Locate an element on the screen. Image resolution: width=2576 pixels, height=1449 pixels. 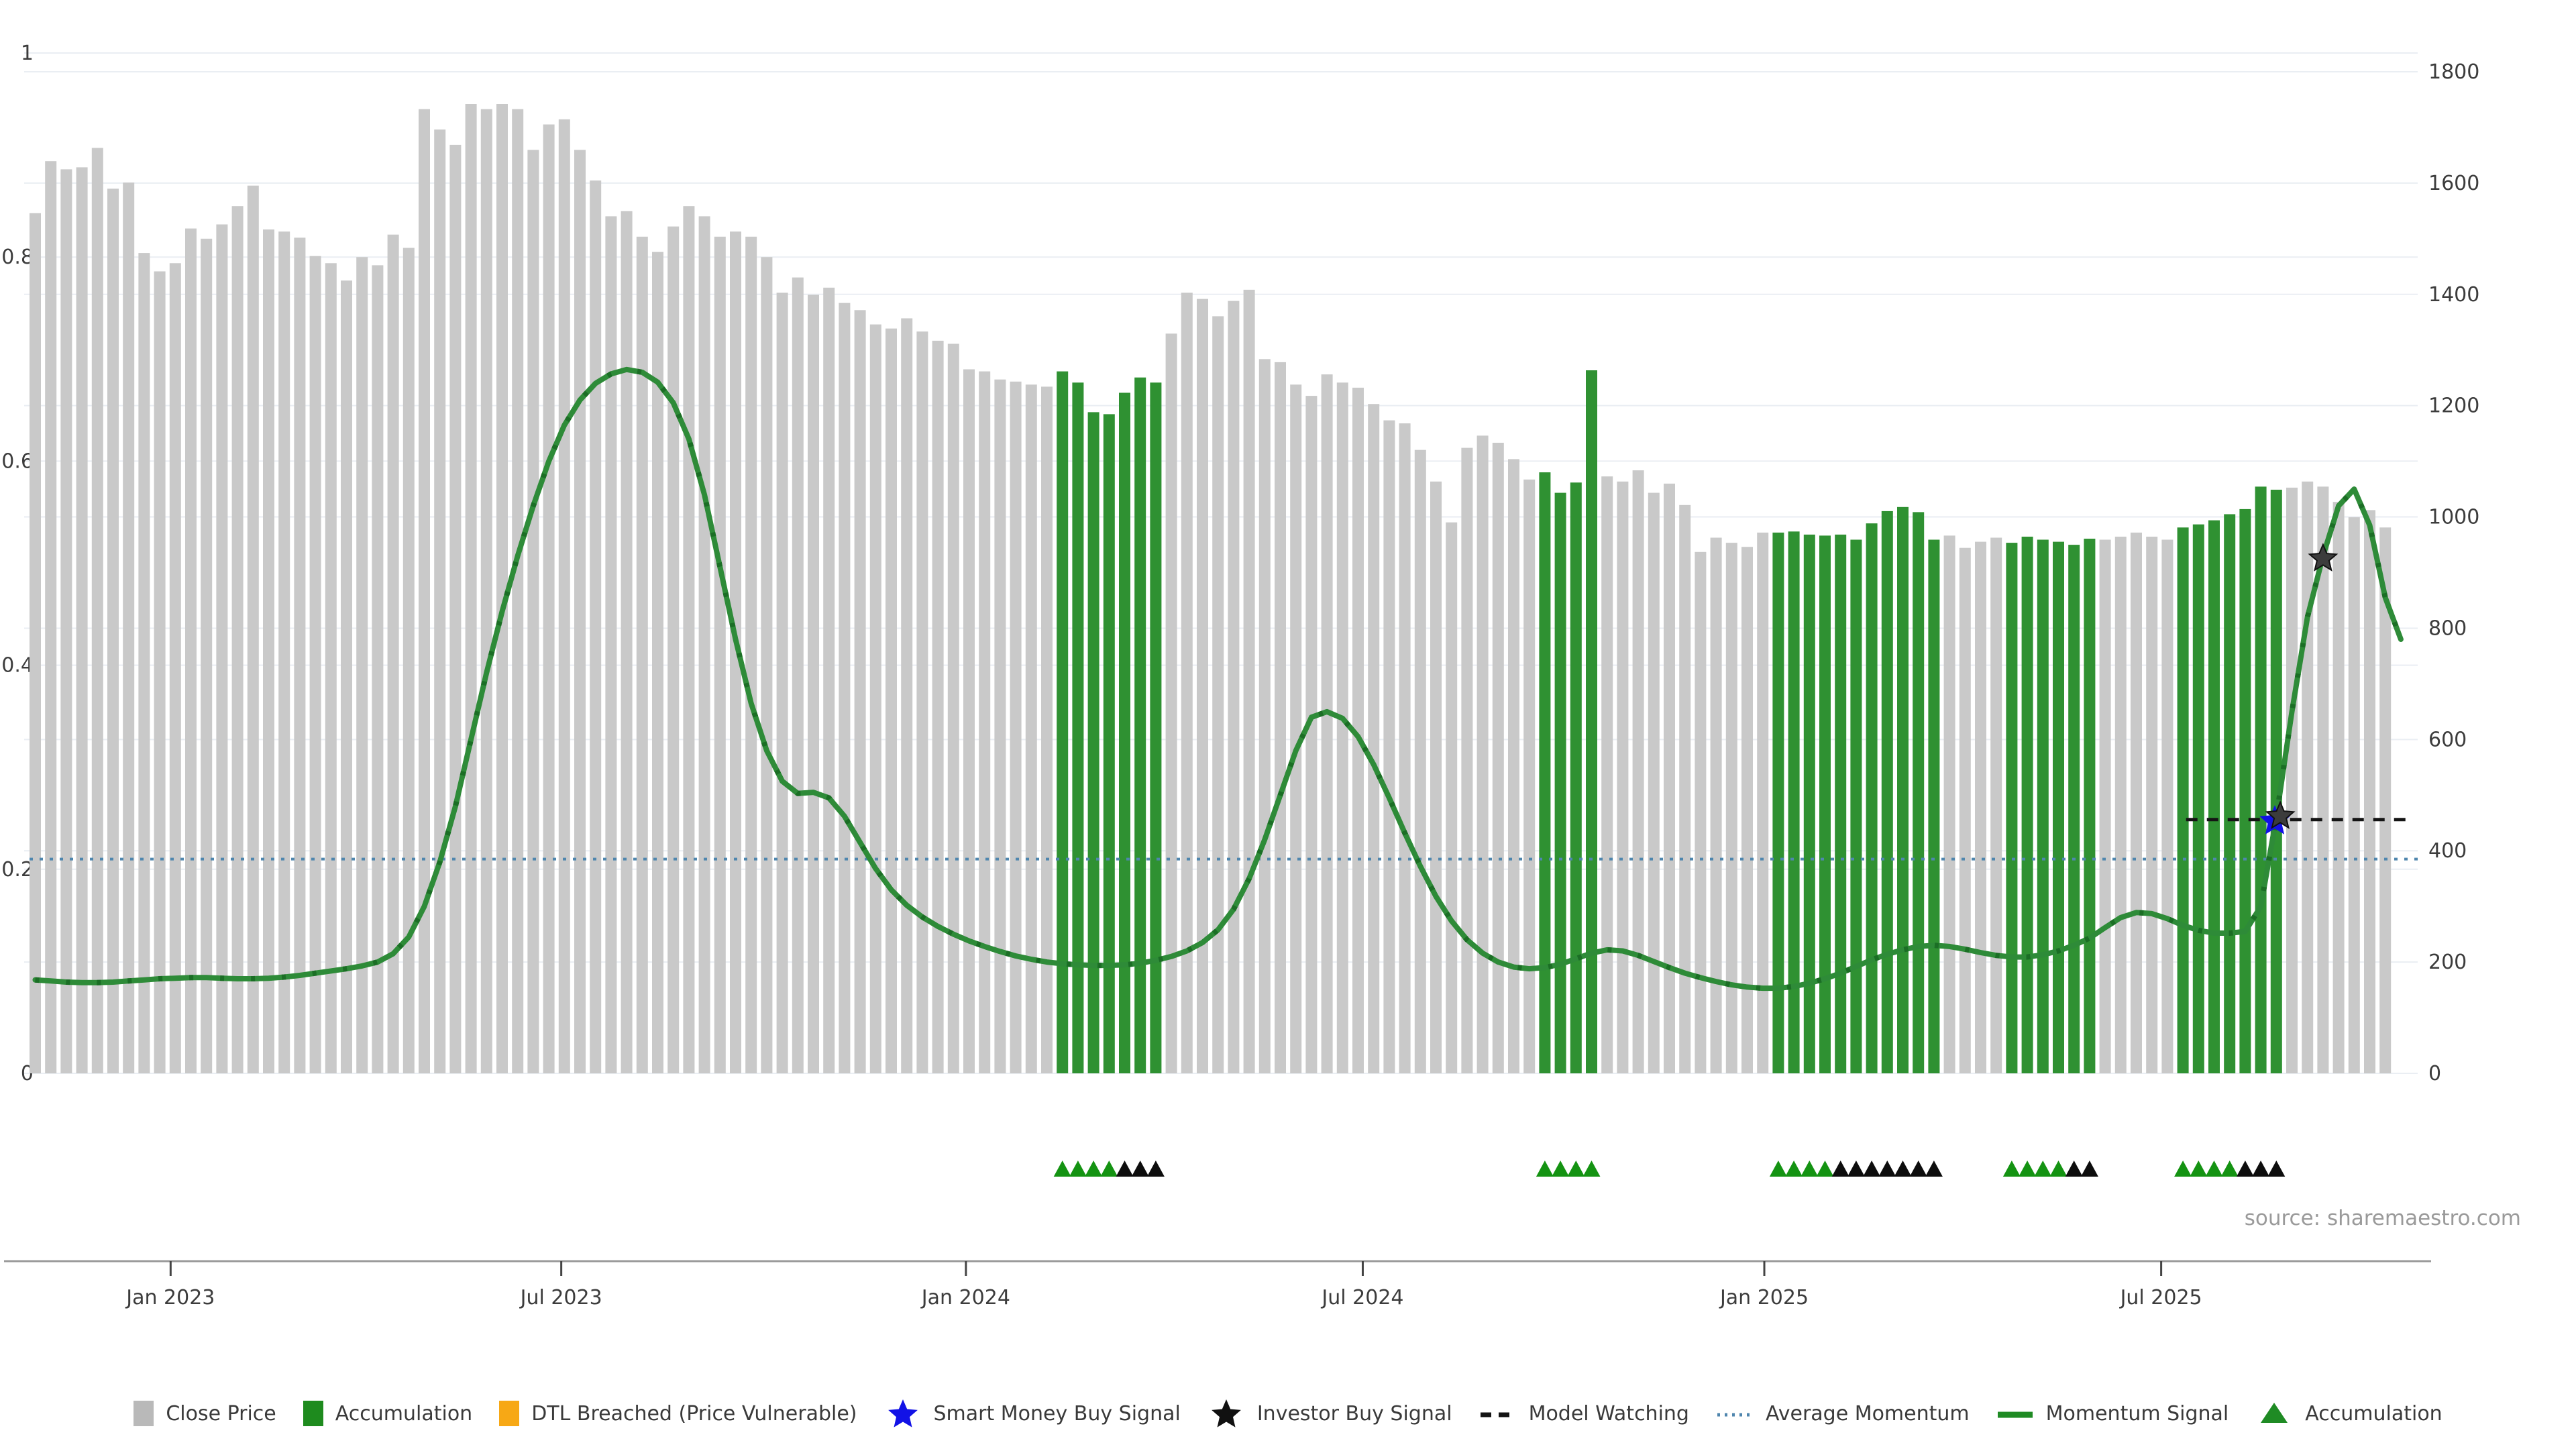
legend-label: Model Watching is located at coordinates (1608, 1413).